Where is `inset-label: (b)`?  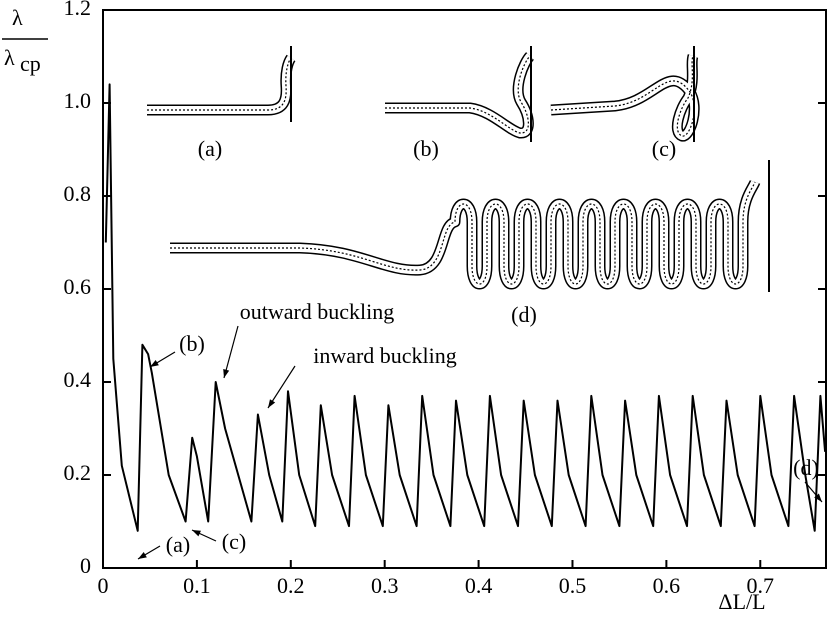 inset-label: (b) is located at coordinates (426, 148).